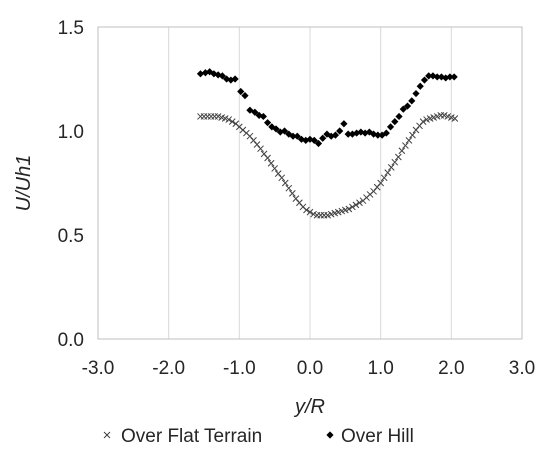  What do you see at coordinates (98, 368) in the screenshot?
I see `x-tick-label: -3.0` at bounding box center [98, 368].